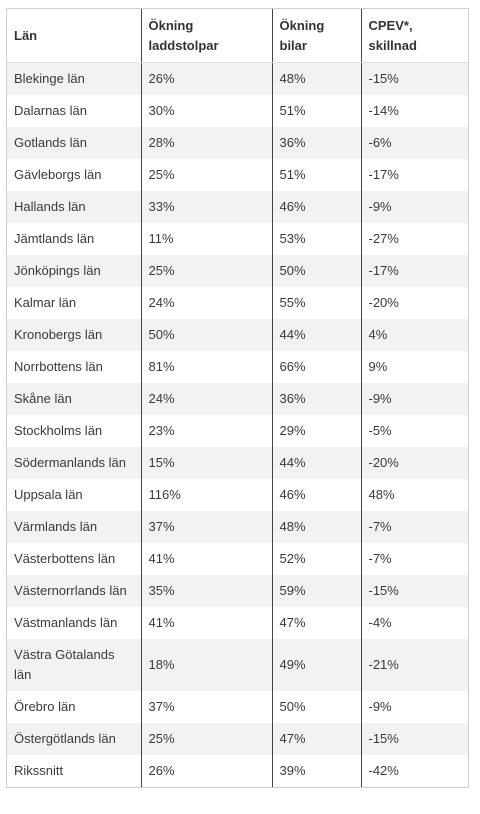 The width and height of the screenshot is (480, 814). I want to click on cell-charging-increase: 81%, so click(206, 367).